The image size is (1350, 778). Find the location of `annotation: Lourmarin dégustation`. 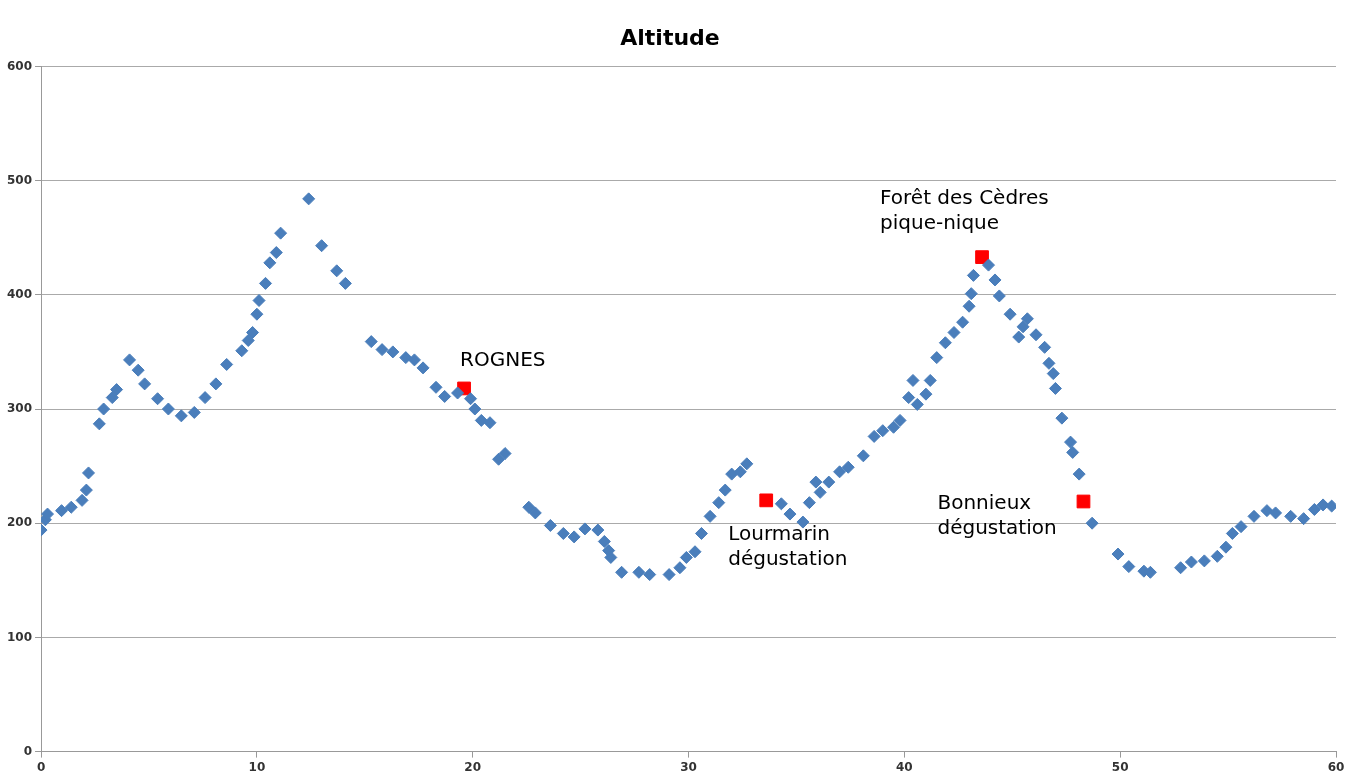

annotation: Lourmarin dégustation is located at coordinates (788, 545).